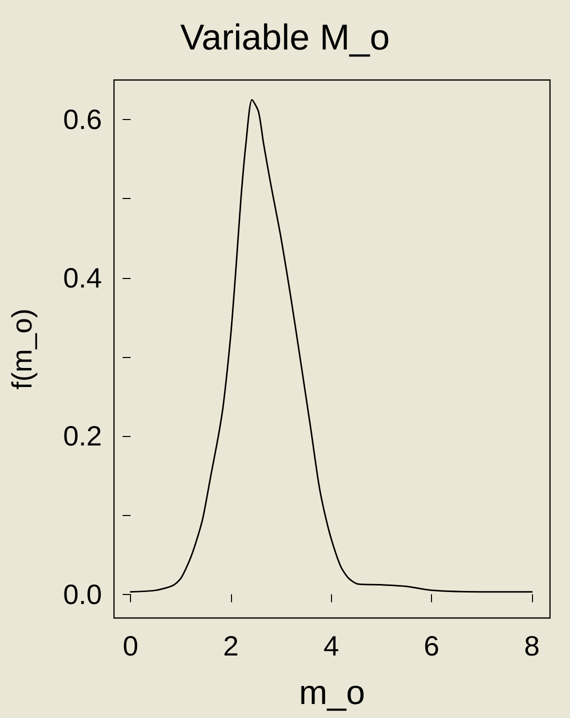 This screenshot has width=570, height=718. What do you see at coordinates (331, 646) in the screenshot?
I see `x-tick-label: 4` at bounding box center [331, 646].